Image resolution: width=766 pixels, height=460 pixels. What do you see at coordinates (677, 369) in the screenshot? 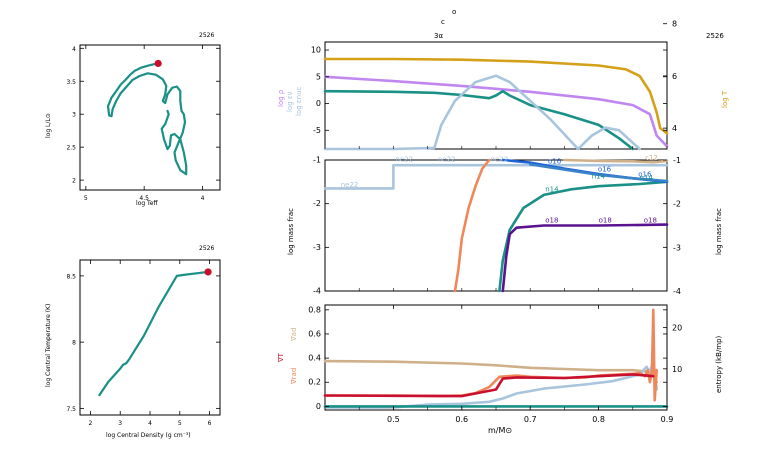
I see `gradients-ytick-right-label: 10` at bounding box center [677, 369].